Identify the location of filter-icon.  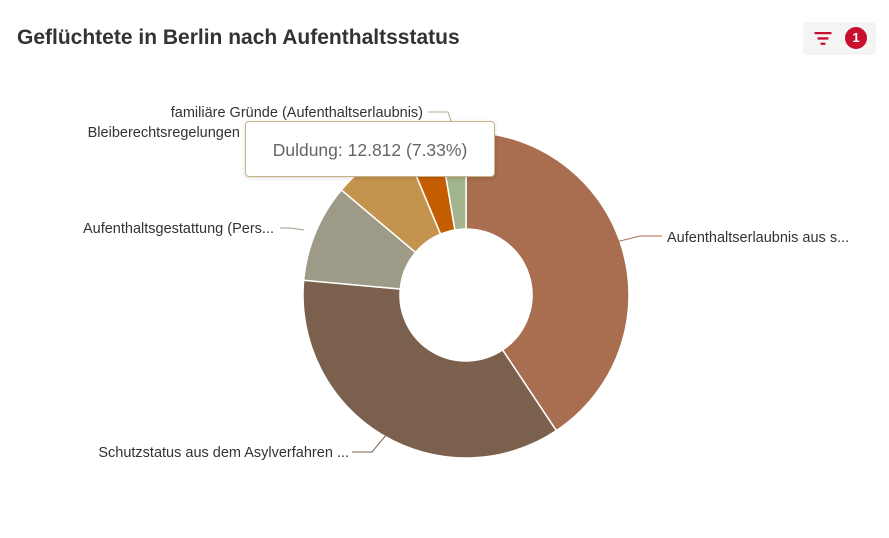
(823, 38).